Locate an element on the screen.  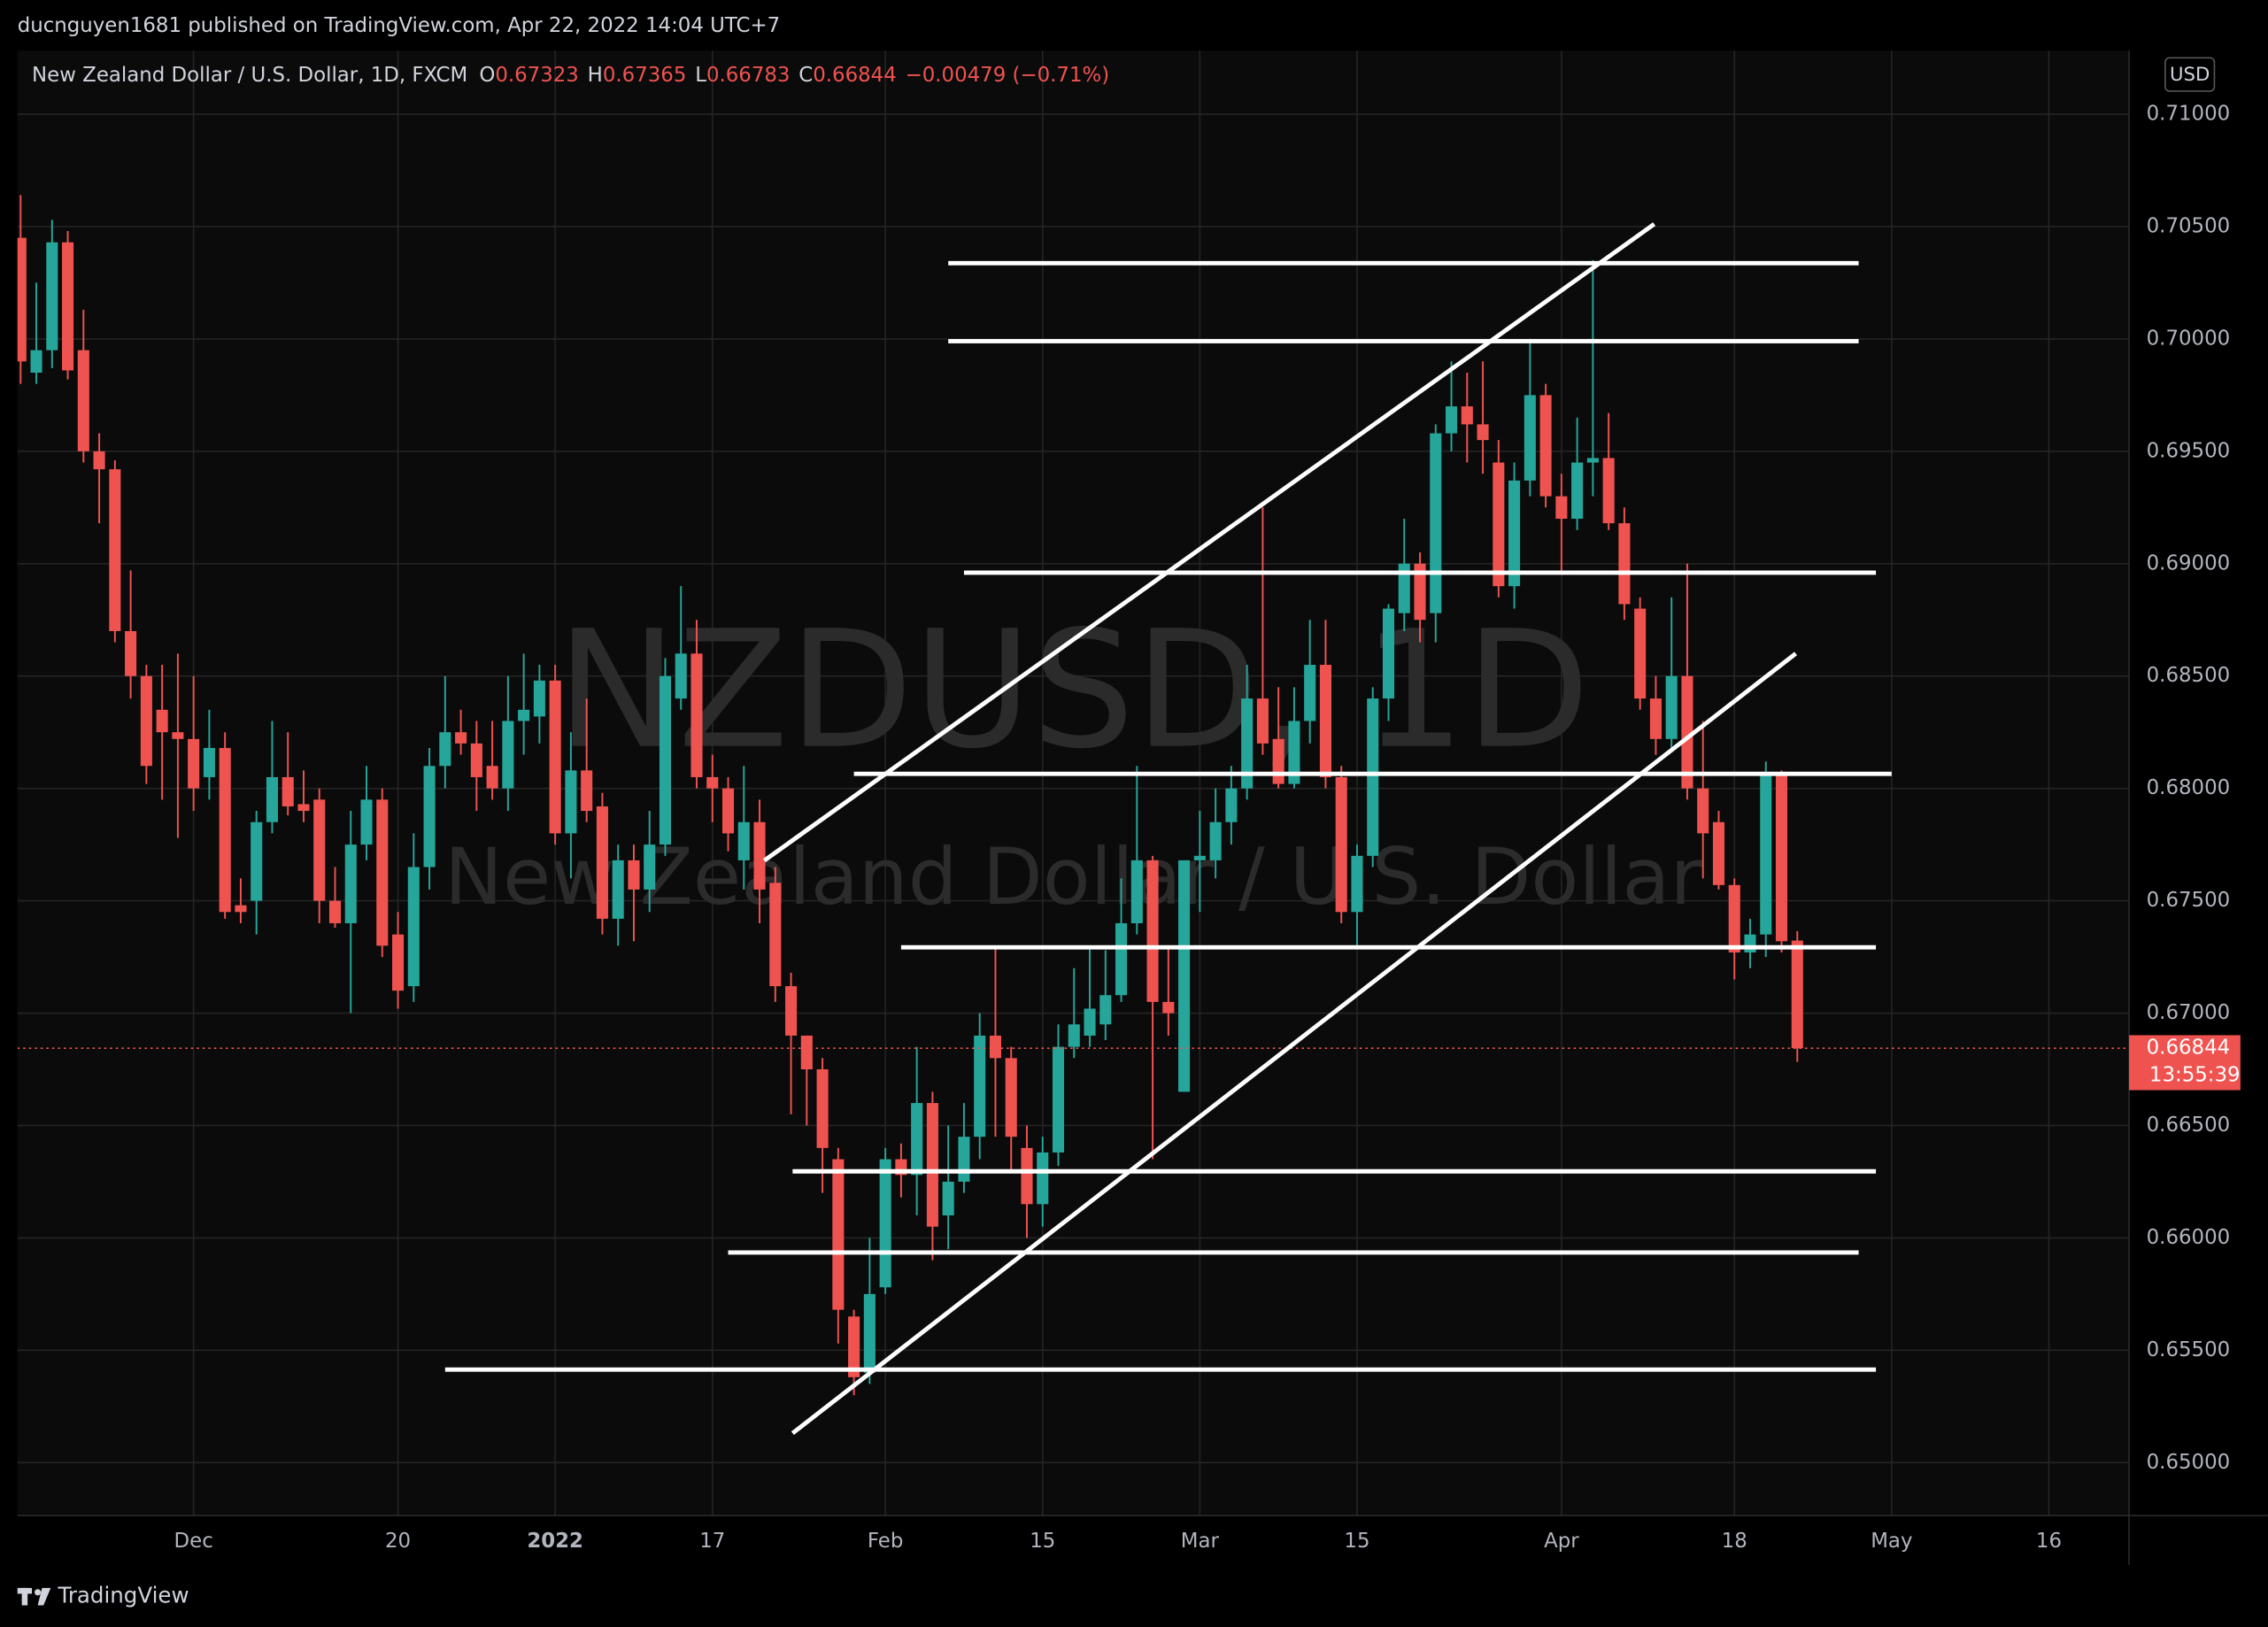
y-tick-label: 0.66000 is located at coordinates (2189, 1237).